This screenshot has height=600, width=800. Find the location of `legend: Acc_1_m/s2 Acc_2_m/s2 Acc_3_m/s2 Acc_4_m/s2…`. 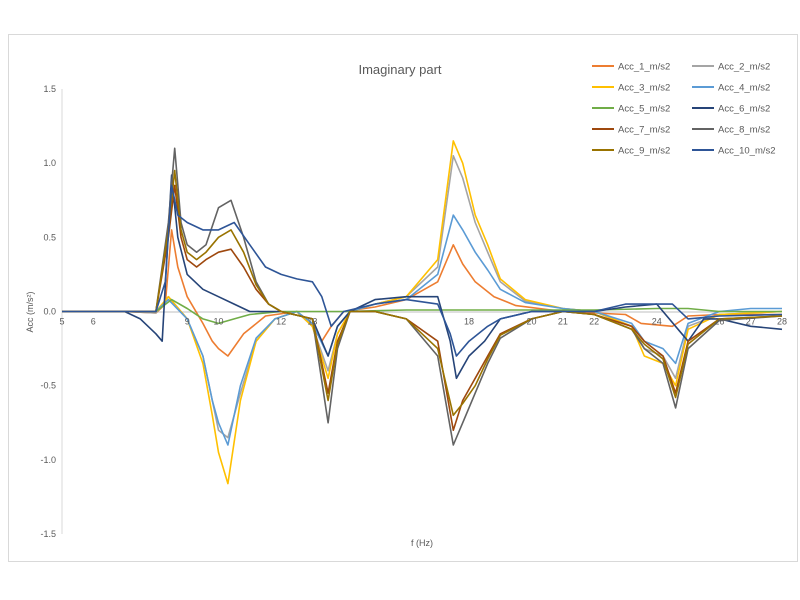

legend: Acc_1_m/s2 Acc_2_m/s2 Acc_3_m/s2 Acc_4_m/s2… is located at coordinates (684, 109).